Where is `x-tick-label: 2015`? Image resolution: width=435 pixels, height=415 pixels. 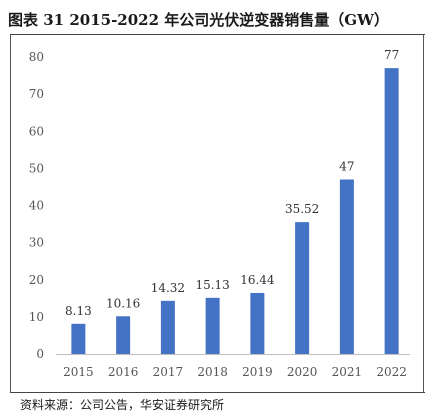
x-tick-label: 2015 is located at coordinates (78, 372).